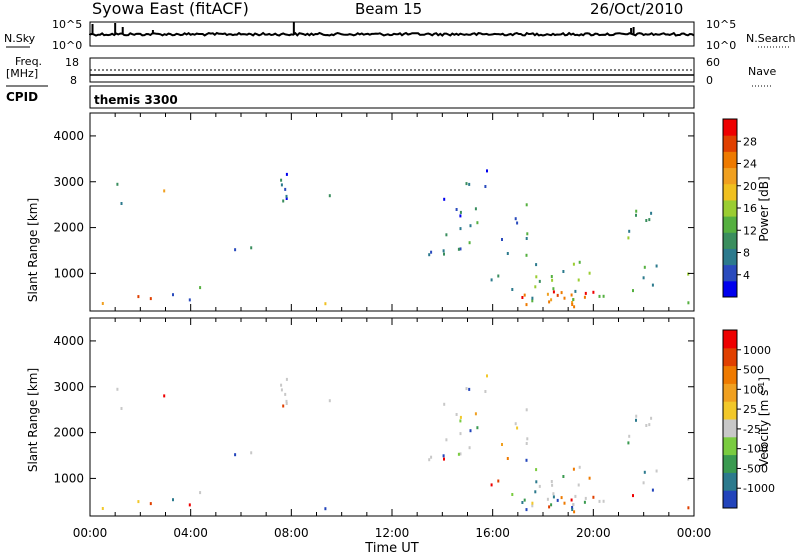 The width and height of the screenshot is (800, 554). I want to click on freq-label: Freq., so click(28, 61).